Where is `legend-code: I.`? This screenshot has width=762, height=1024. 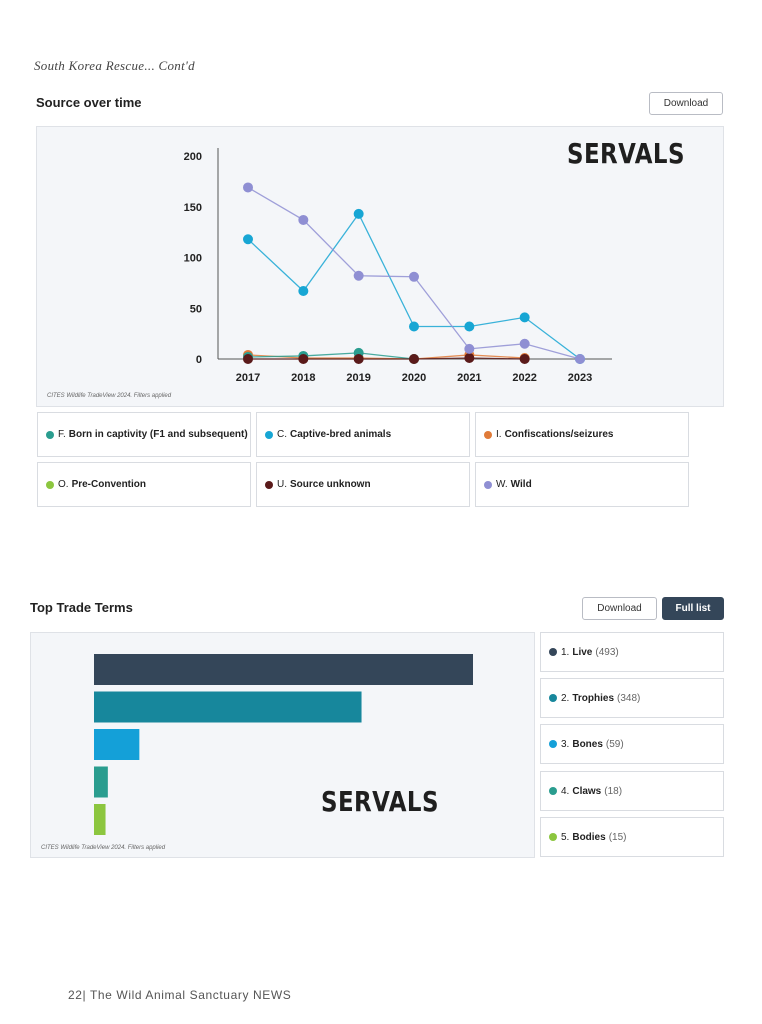 legend-code: I. is located at coordinates (499, 434).